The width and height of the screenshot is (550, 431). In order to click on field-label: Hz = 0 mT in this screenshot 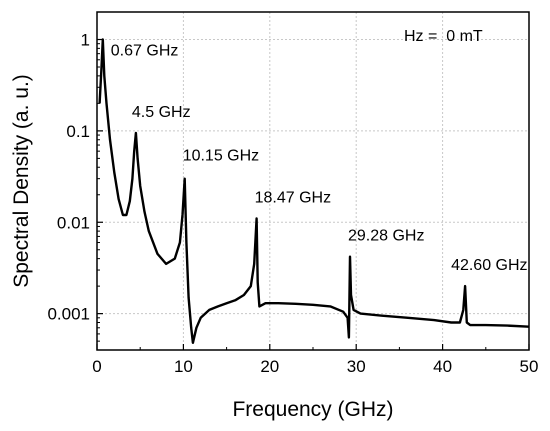, I will do `click(443, 36)`.